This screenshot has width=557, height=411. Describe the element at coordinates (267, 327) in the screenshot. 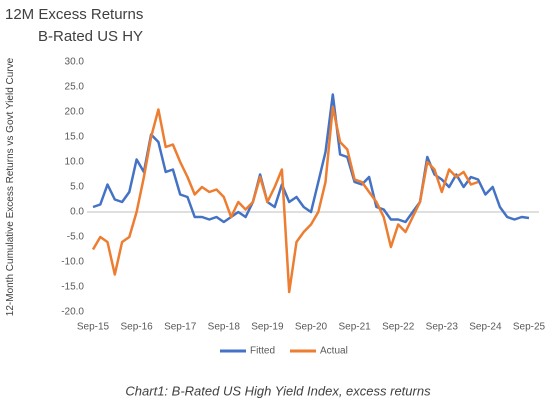

I see `x-tick-label: Sep-19` at that location.